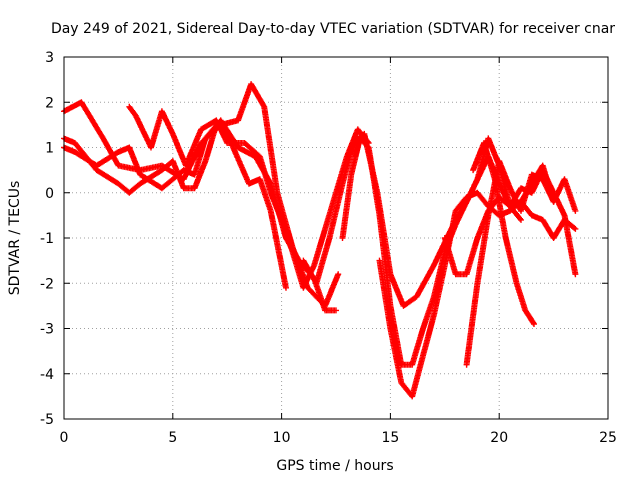 The image size is (640, 480). Describe the element at coordinates (282, 438) in the screenshot. I see `x-tick-label: 10` at that location.